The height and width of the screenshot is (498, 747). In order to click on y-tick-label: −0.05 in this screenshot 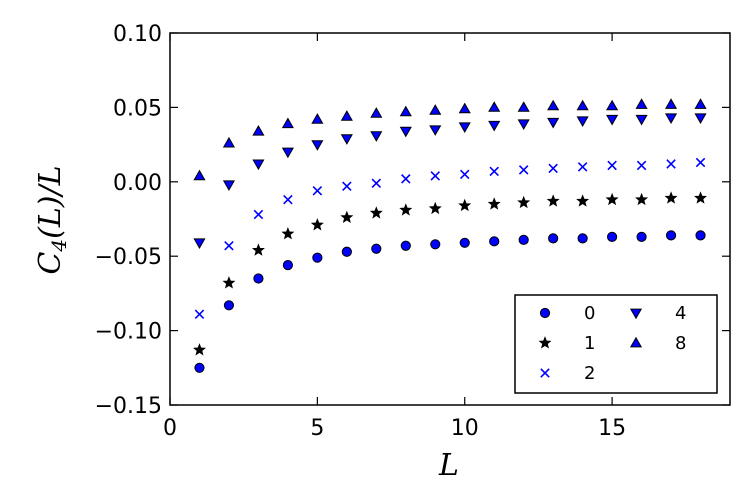, I will do `click(128, 257)`.